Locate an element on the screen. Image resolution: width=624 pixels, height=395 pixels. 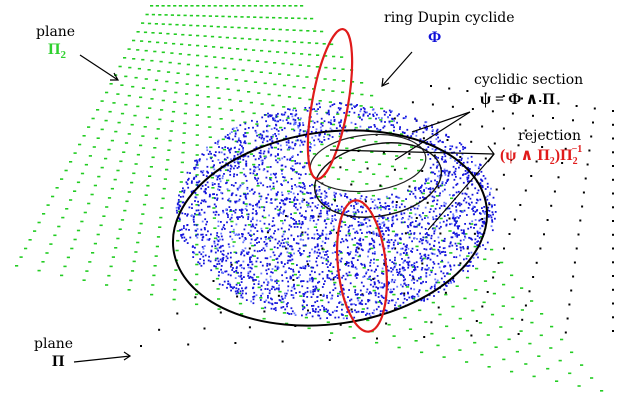
cyclide-symbol: Φ is located at coordinates (434, 37).